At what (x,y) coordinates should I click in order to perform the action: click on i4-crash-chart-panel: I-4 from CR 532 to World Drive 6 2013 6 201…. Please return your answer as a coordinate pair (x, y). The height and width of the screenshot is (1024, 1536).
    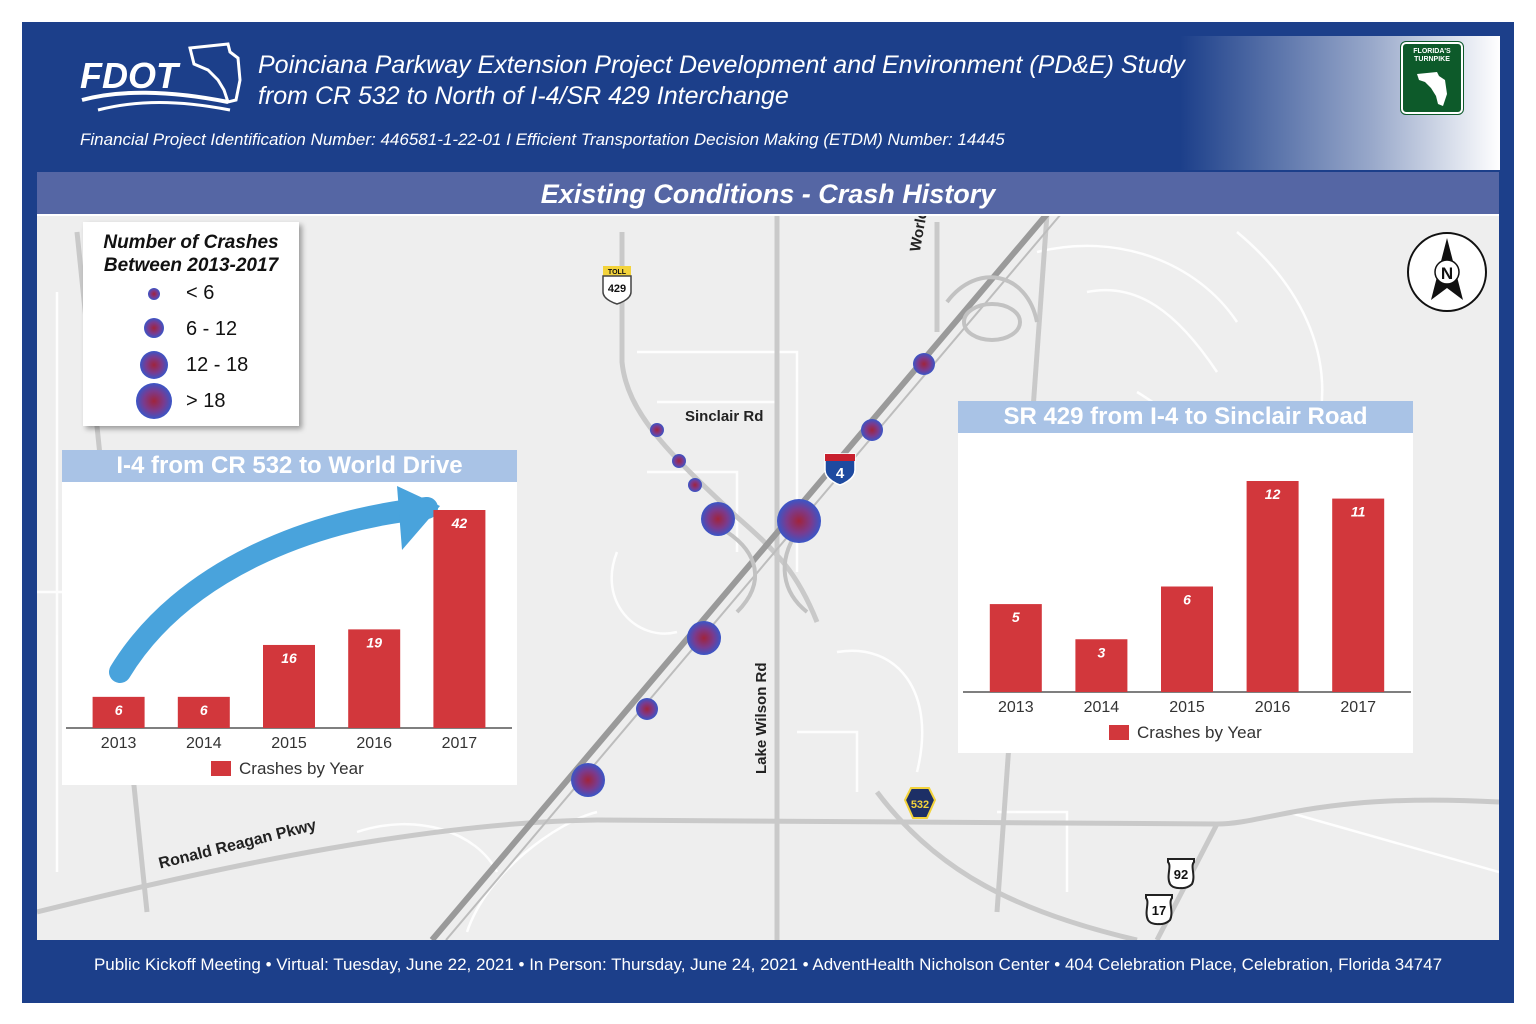
    Looking at the image, I should click on (289, 617).